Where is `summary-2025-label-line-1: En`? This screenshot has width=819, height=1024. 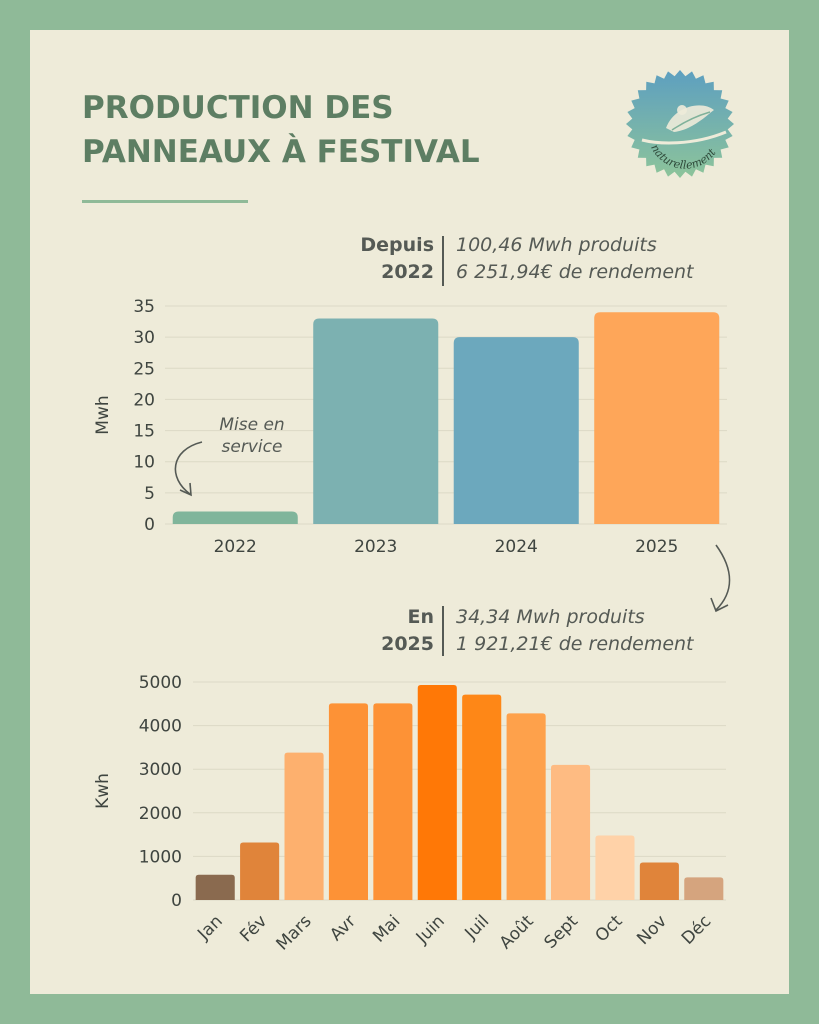
summary-2025-label-line-1: En is located at coordinates (420, 617).